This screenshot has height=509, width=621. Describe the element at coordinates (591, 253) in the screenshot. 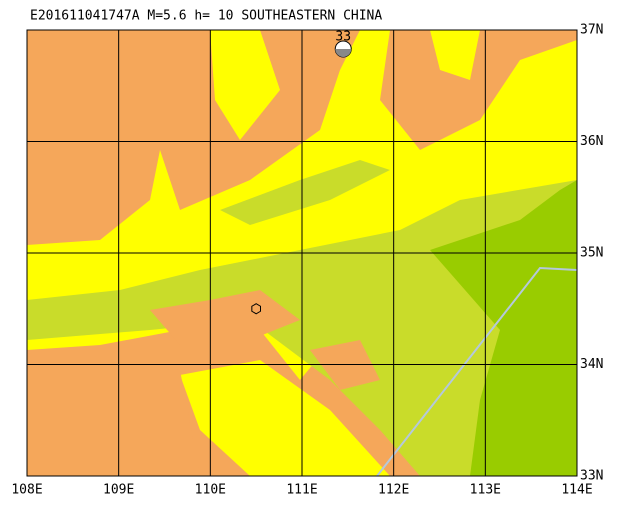

I see `lat-label: 35N` at that location.